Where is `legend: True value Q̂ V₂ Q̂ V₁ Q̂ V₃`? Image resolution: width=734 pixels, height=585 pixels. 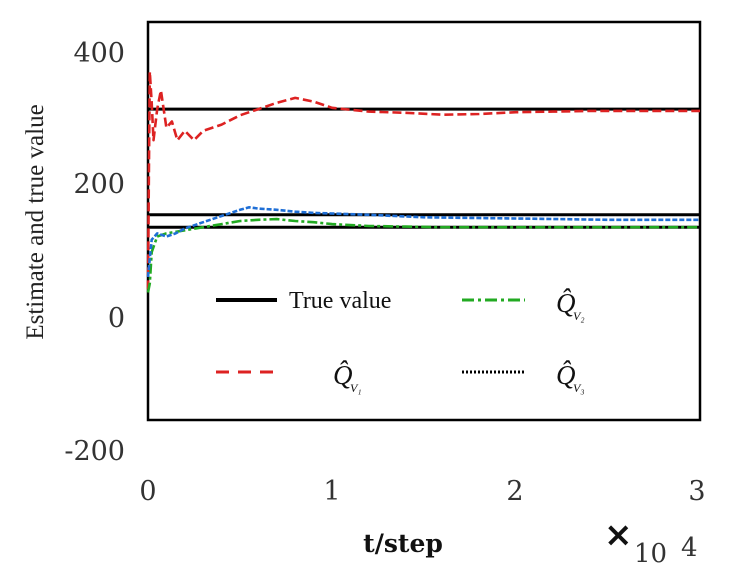
legend: True value Q̂ V₂ Q̂ V₁ Q̂ V₃ is located at coordinates (400, 341).